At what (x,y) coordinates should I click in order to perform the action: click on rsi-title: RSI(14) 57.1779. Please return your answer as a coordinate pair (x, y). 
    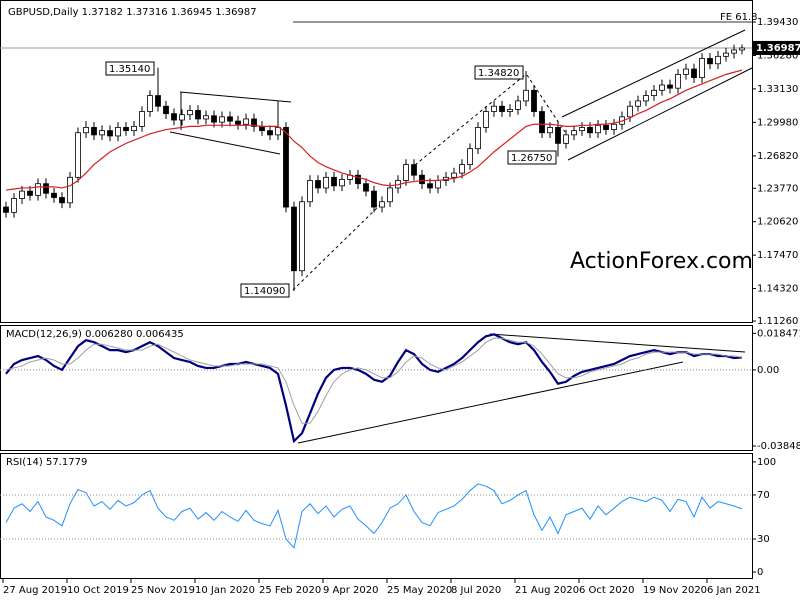
    Looking at the image, I should click on (46, 462).